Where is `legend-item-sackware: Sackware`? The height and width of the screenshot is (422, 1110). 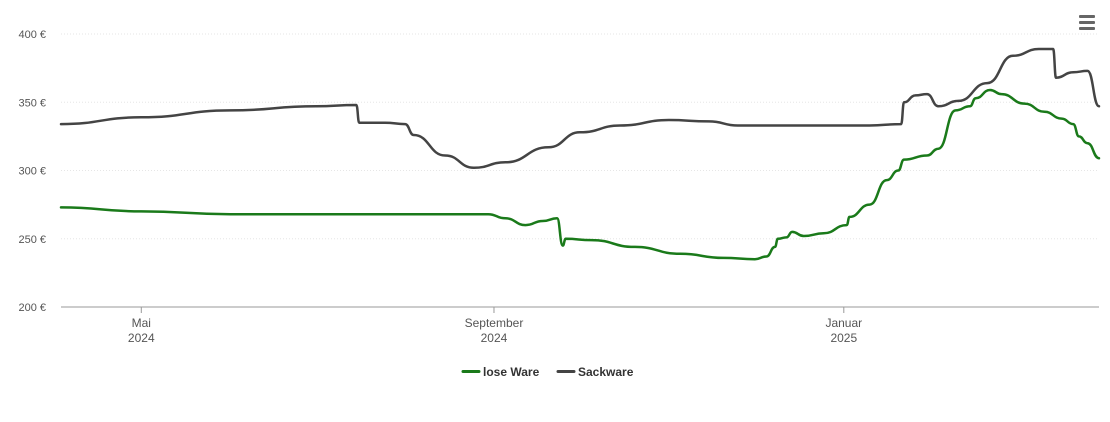 legend-item-sackware: Sackware is located at coordinates (595, 372).